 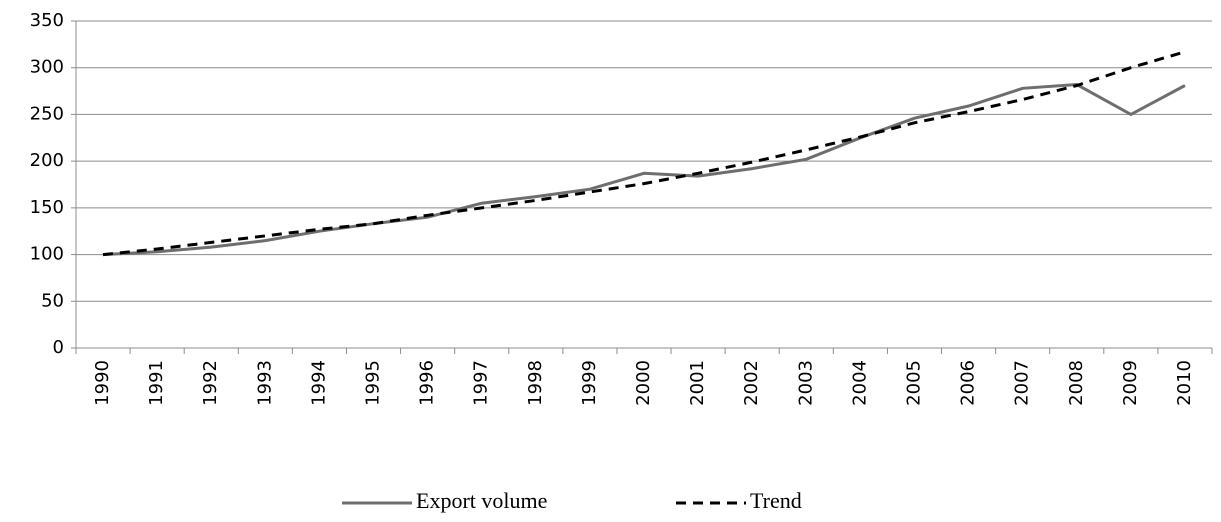 What do you see at coordinates (58, 347) in the screenshot?
I see `y-tick-label: 0` at bounding box center [58, 347].